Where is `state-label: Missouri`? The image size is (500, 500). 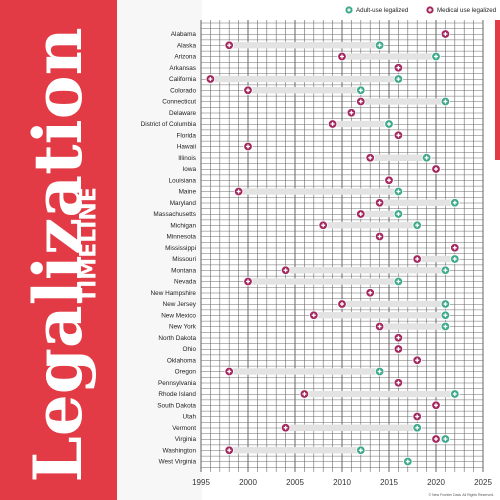 state-label: Missouri is located at coordinates (184, 259).